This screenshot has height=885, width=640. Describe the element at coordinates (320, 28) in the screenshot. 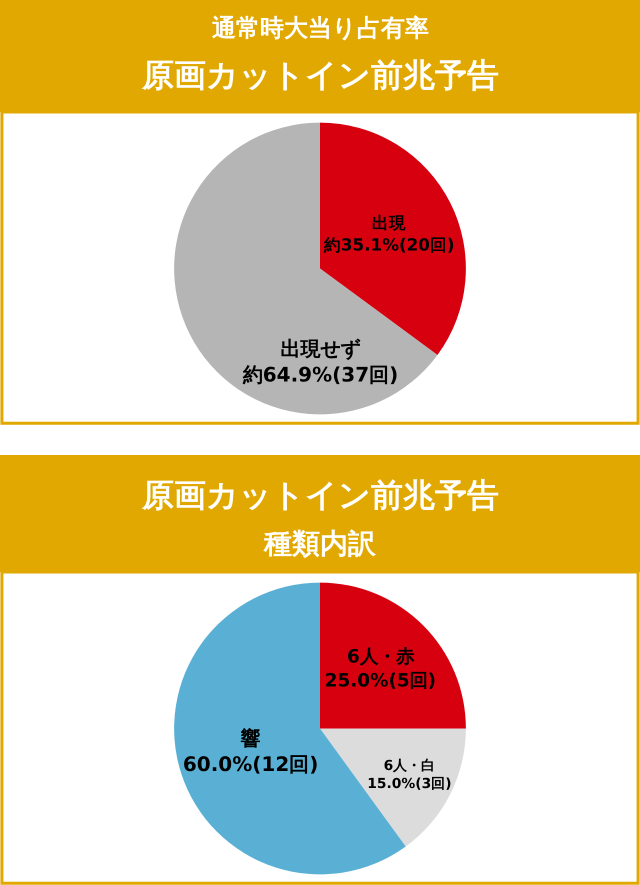

I see `chart-subtitle: 通常時大当り占有率` at that location.